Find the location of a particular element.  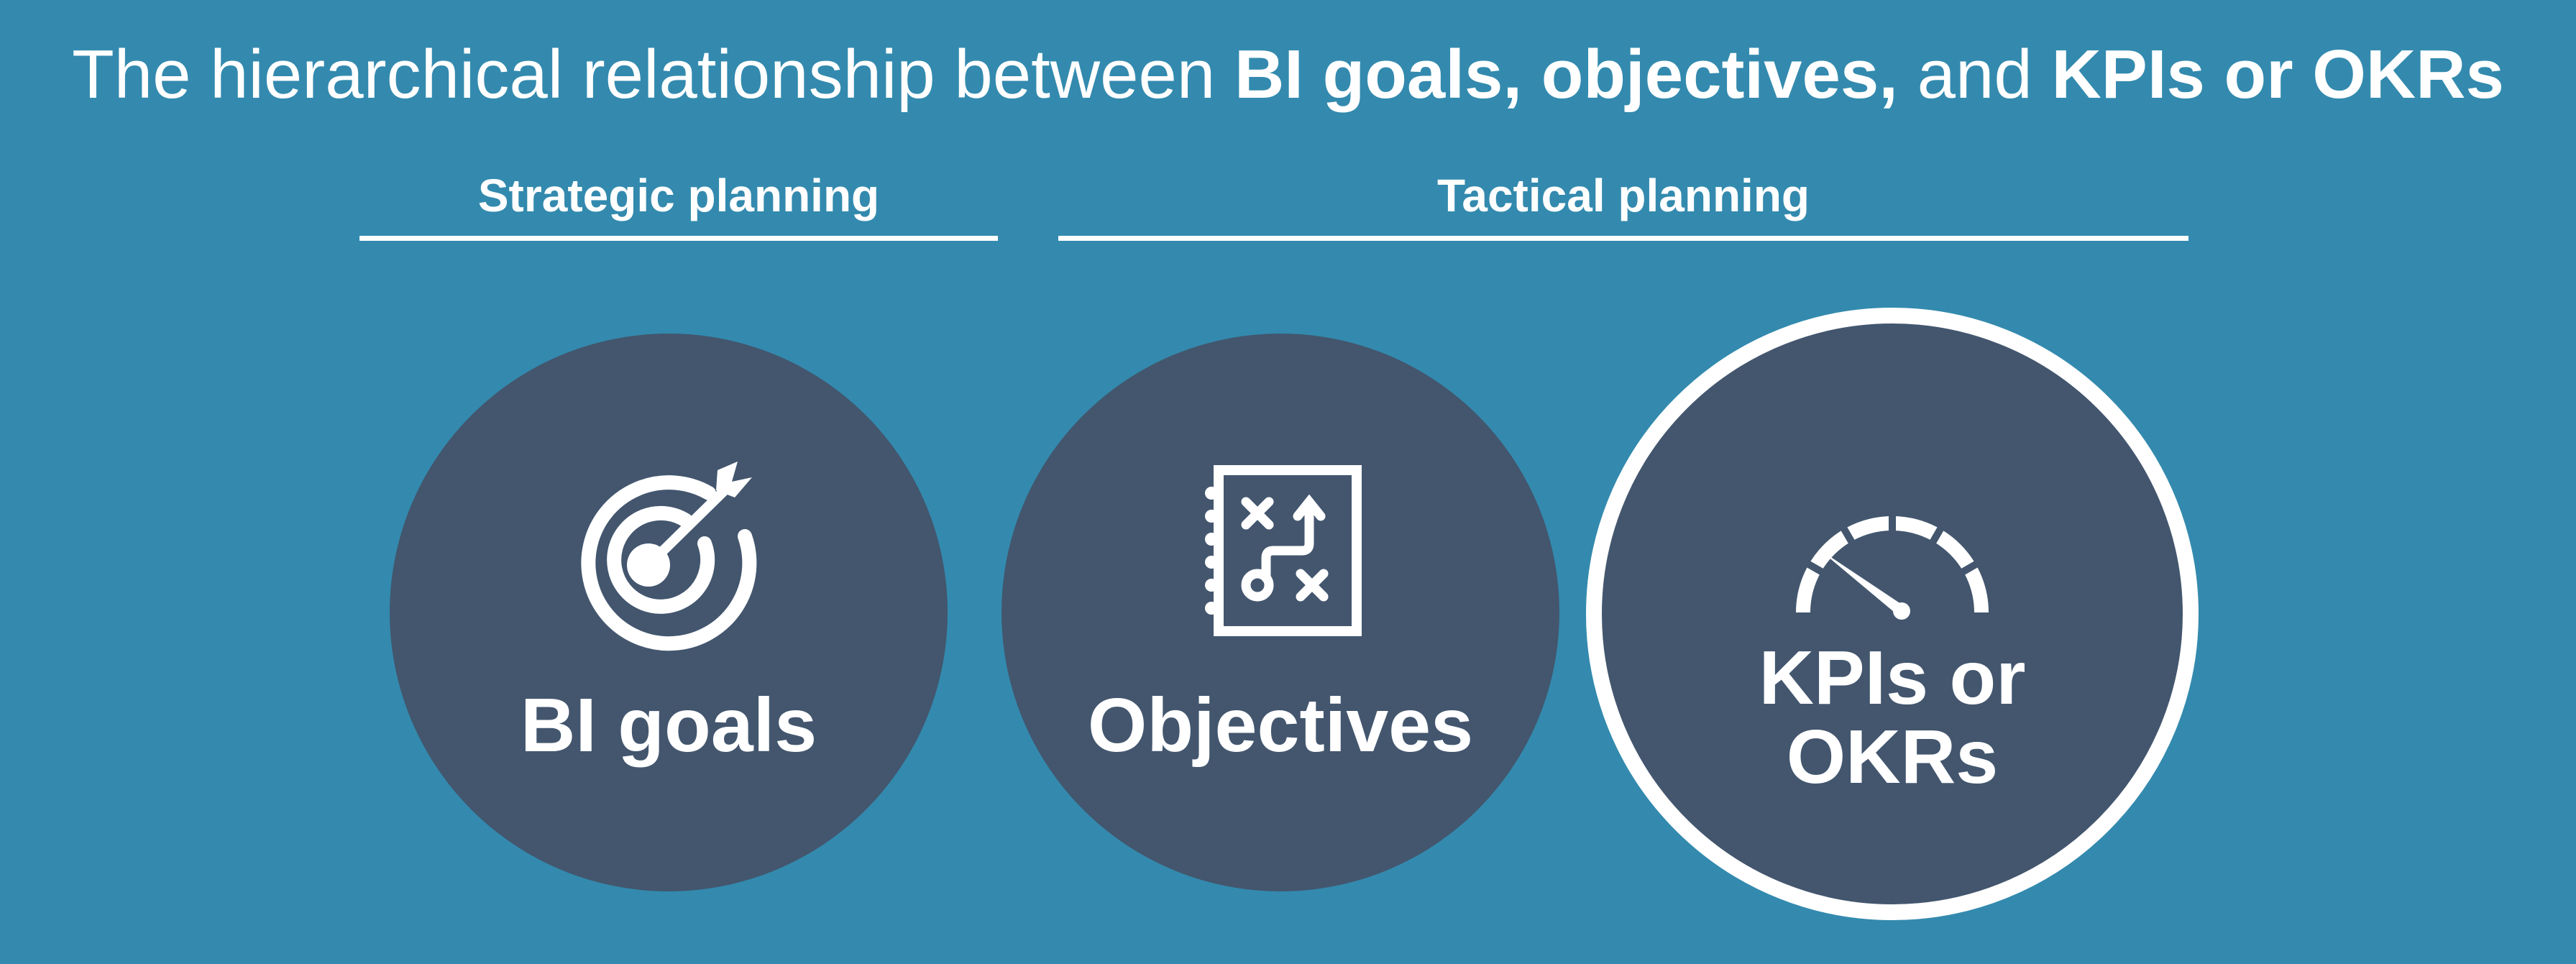

node-label-objectives: Objectives is located at coordinates (1280, 725).